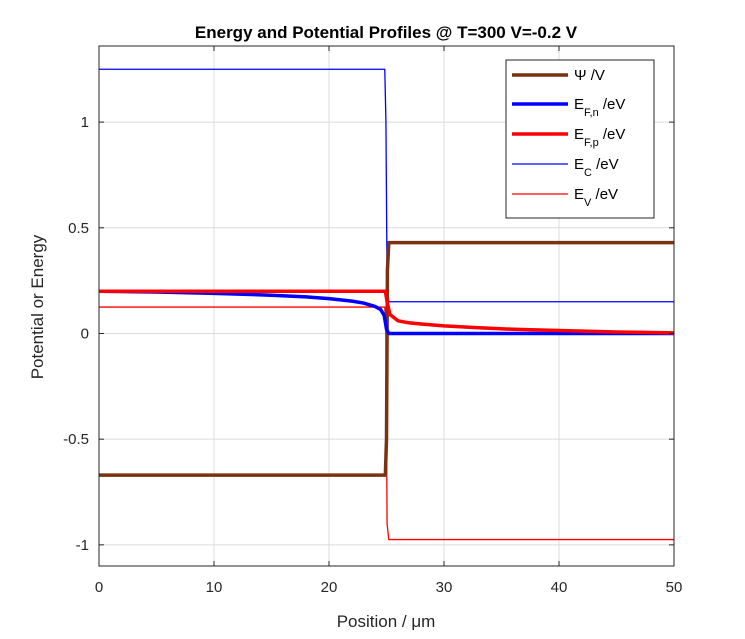  I want to click on series-line-e-f-p-ev, so click(386, 312).